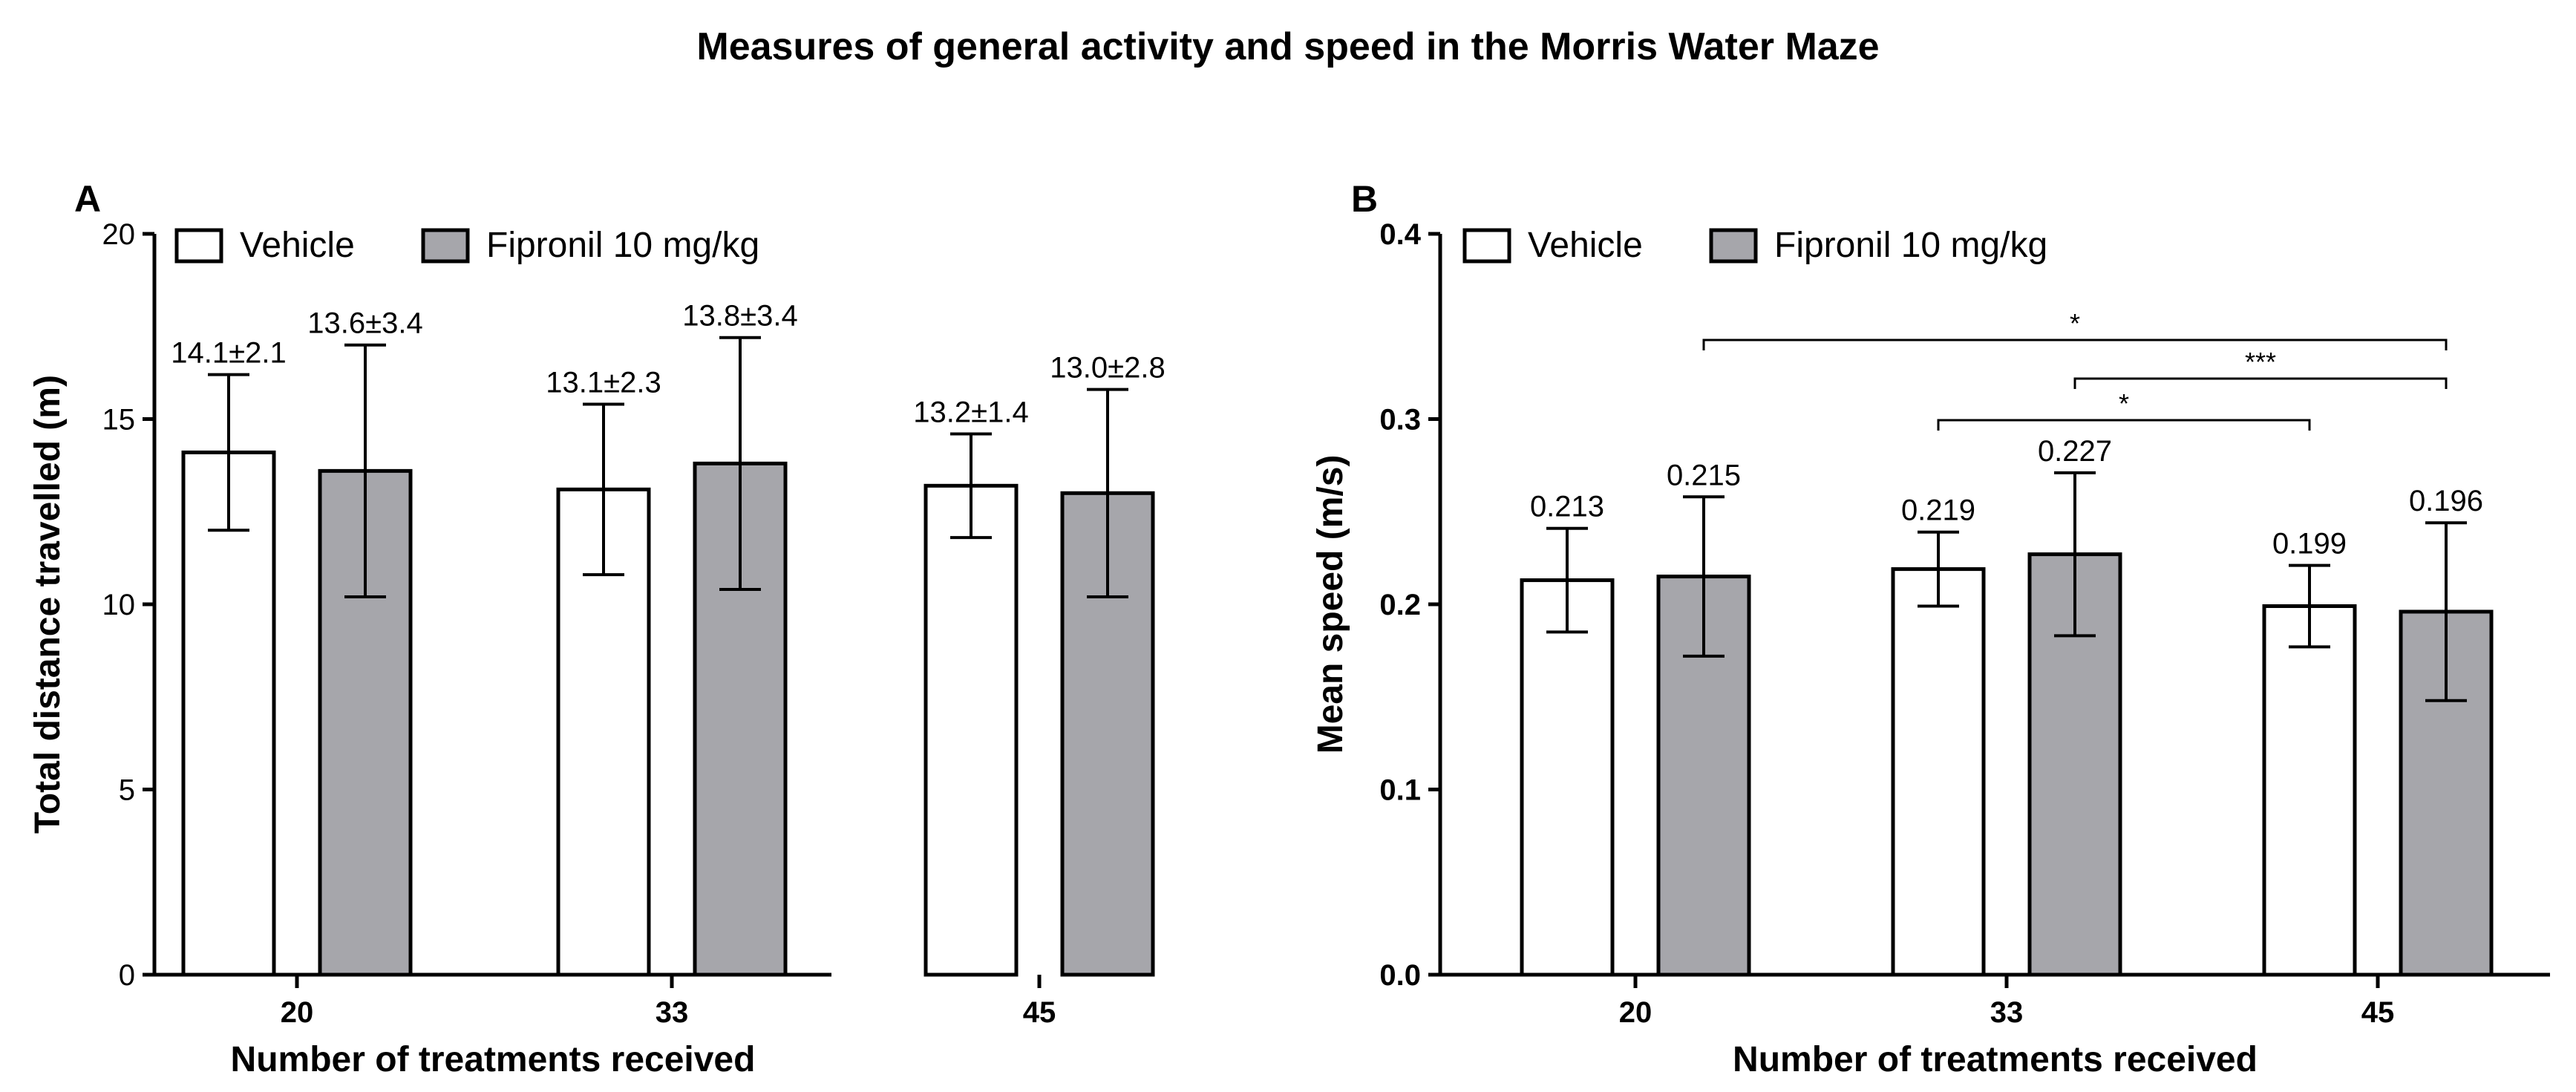  Describe the element at coordinates (228, 353) in the screenshot. I see `data-label: 14.1±2.1` at that location.